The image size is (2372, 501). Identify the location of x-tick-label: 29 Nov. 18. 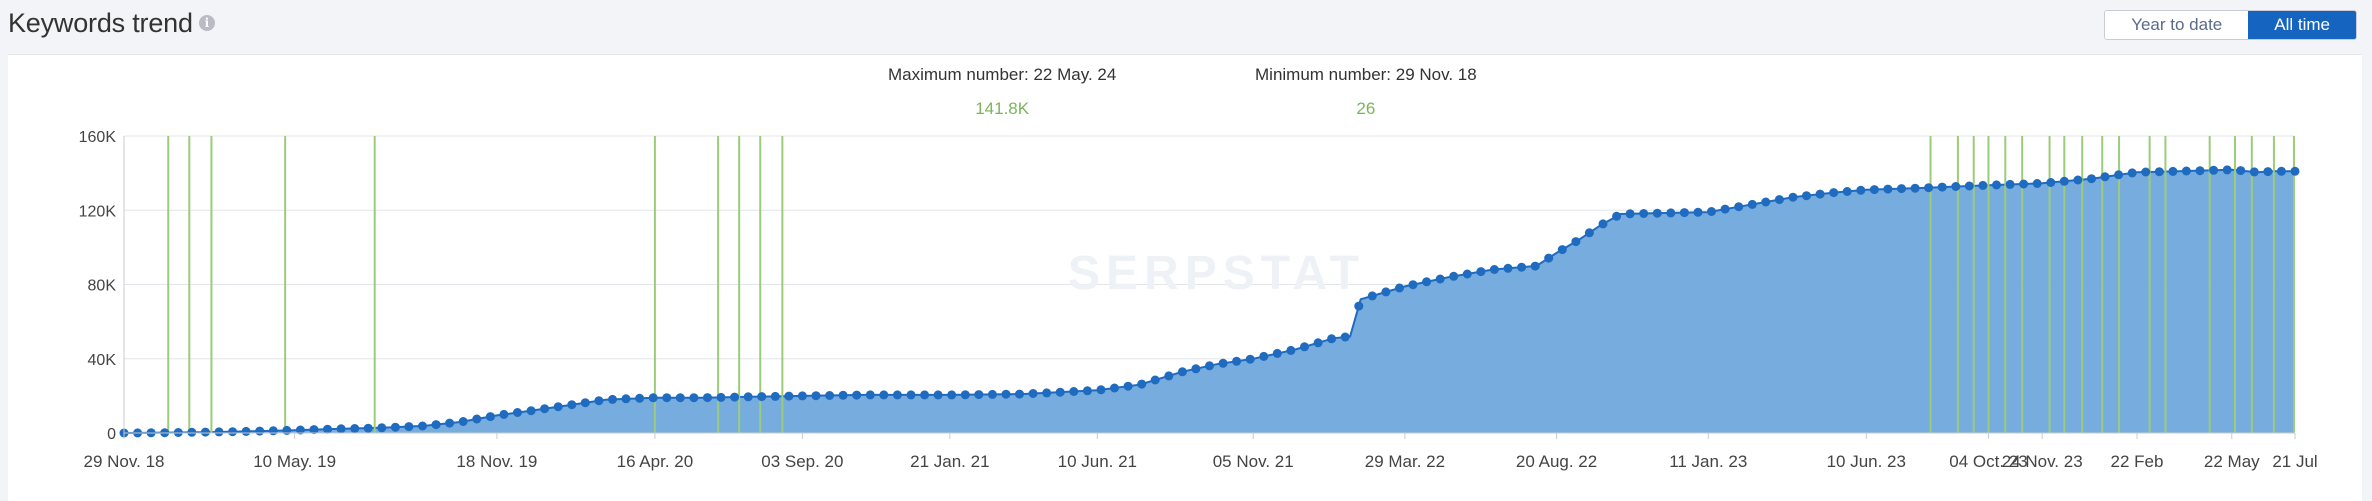
(124, 461).